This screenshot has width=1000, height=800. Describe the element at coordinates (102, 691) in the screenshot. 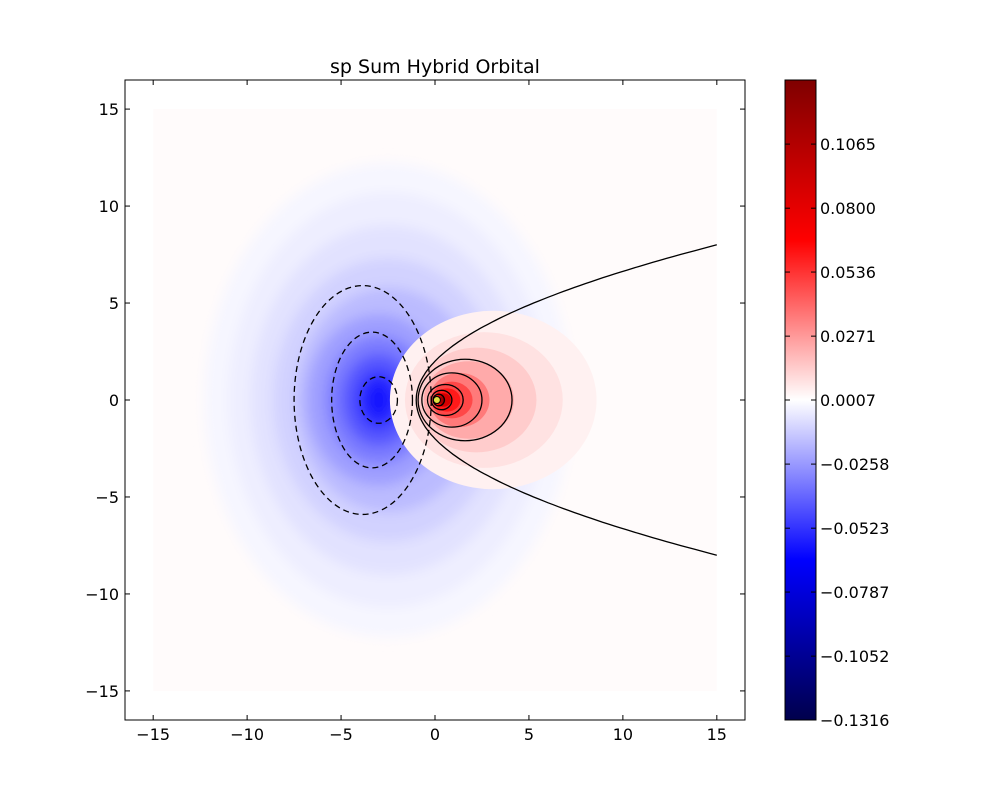

I see `y-tick-label: −15` at that location.